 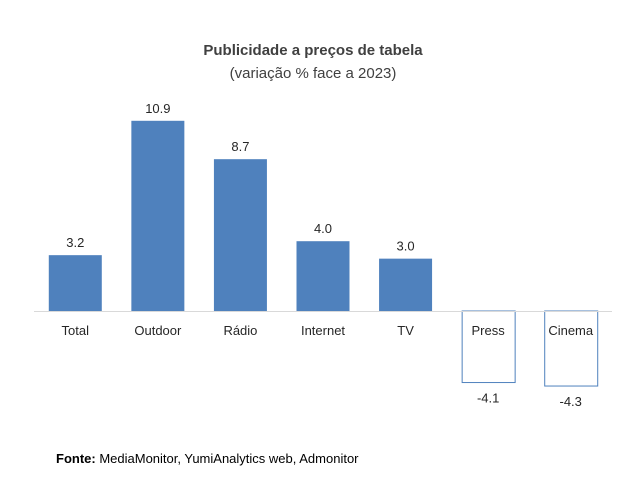 What do you see at coordinates (240, 330) in the screenshot?
I see `category-label-radio: Rádio` at bounding box center [240, 330].